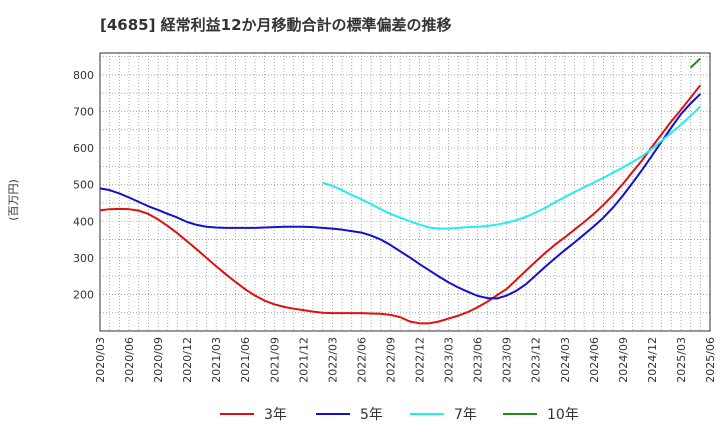  Describe the element at coordinates (100, 360) in the screenshot. I see `x-tick-label: 2020/03` at that location.